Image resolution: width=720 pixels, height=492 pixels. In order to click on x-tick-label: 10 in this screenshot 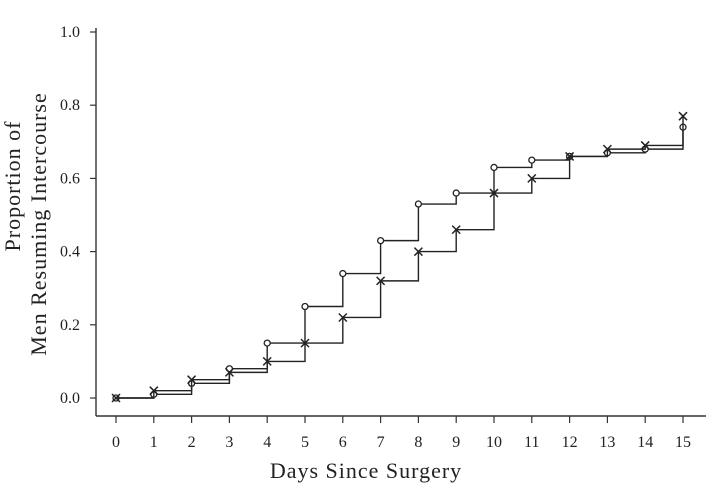, I will do `click(494, 442)`.